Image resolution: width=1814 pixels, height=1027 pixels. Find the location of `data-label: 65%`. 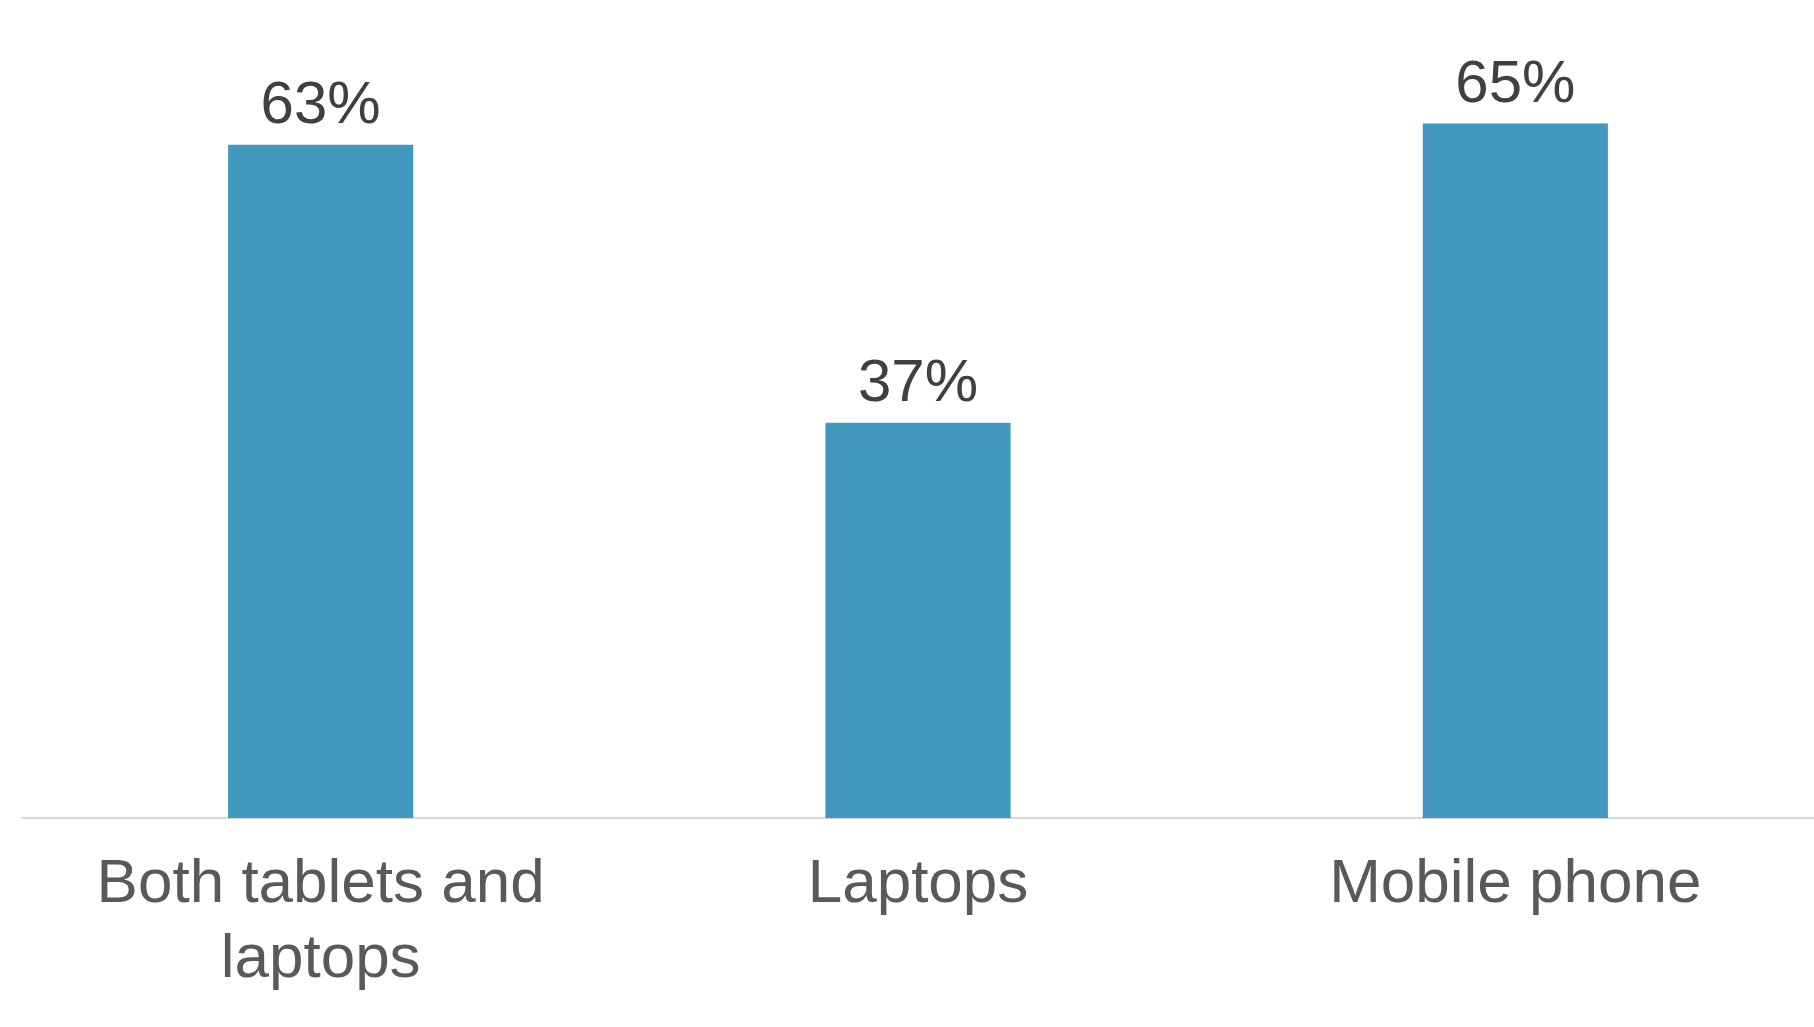

data-label: 65% is located at coordinates (1515, 81).